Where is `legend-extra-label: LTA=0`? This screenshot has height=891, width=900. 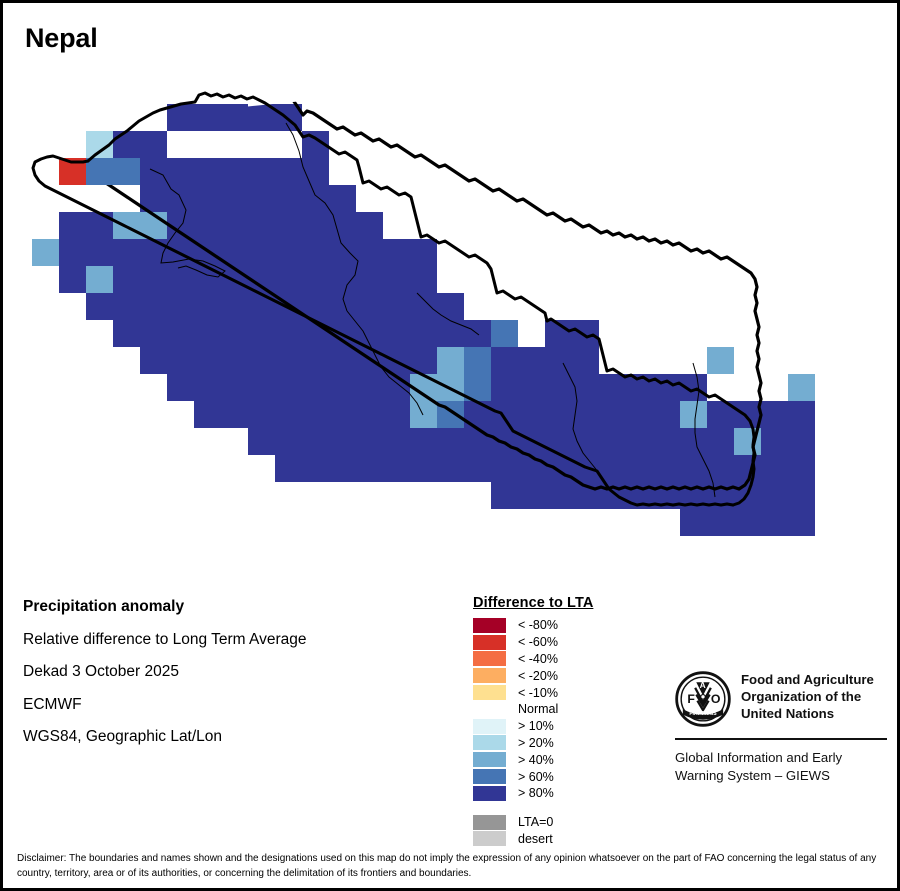
legend-extra-label: LTA=0 is located at coordinates (536, 822).